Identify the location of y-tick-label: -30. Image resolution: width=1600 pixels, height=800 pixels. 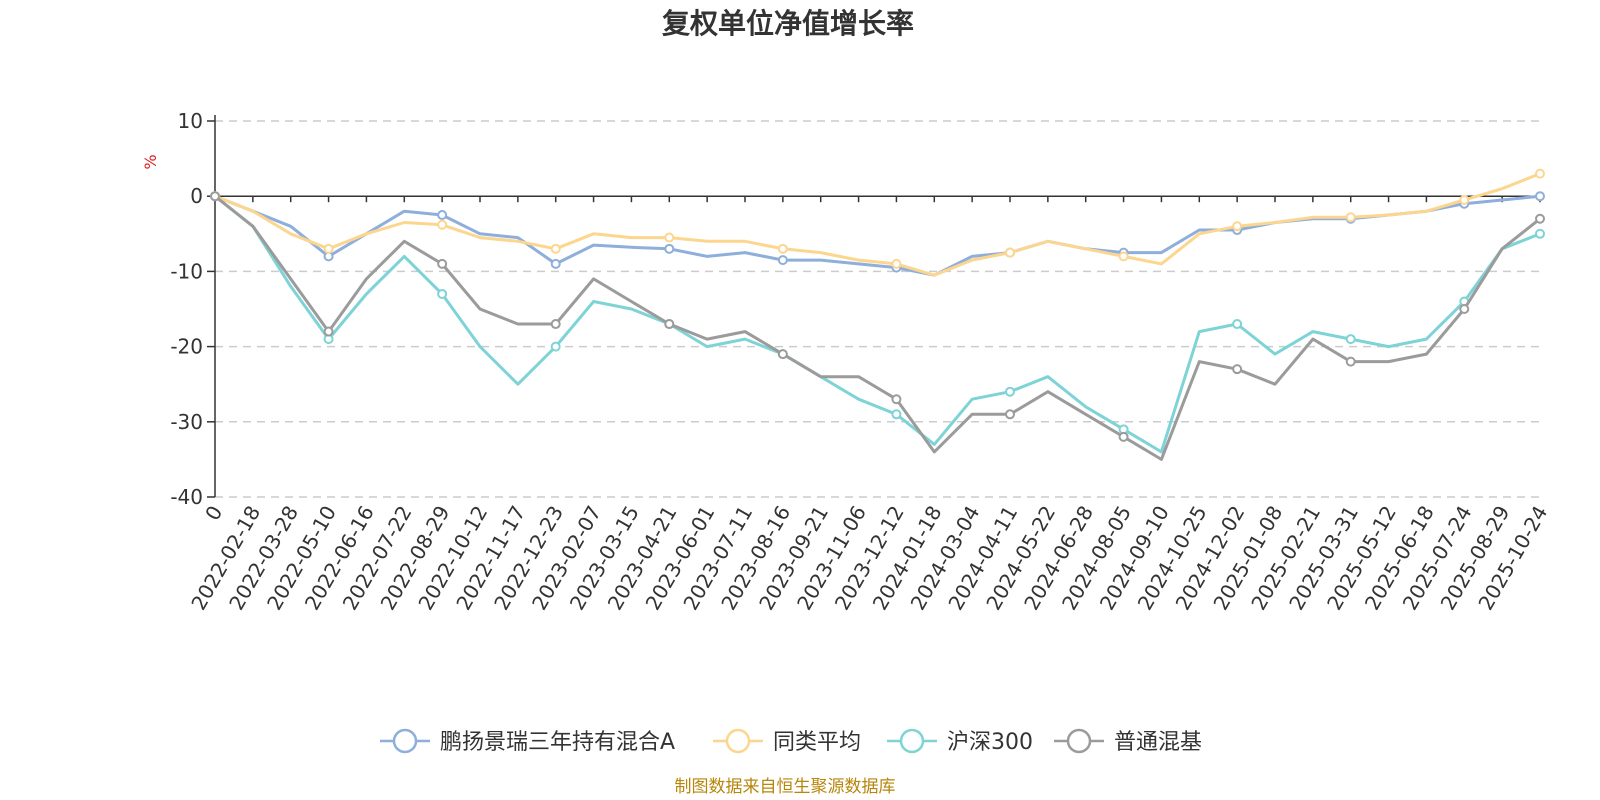
(186, 422).